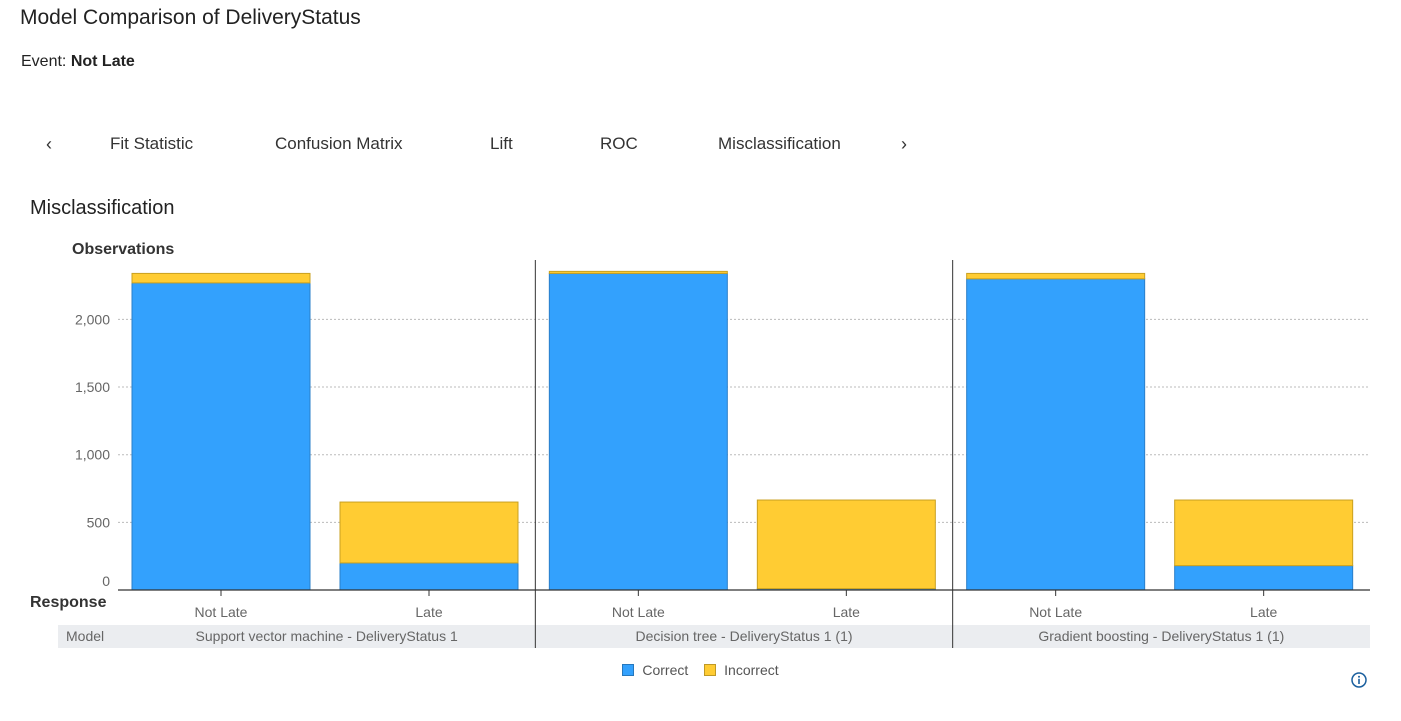  I want to click on legend-label-incorrect: Incorrect, so click(751, 670).